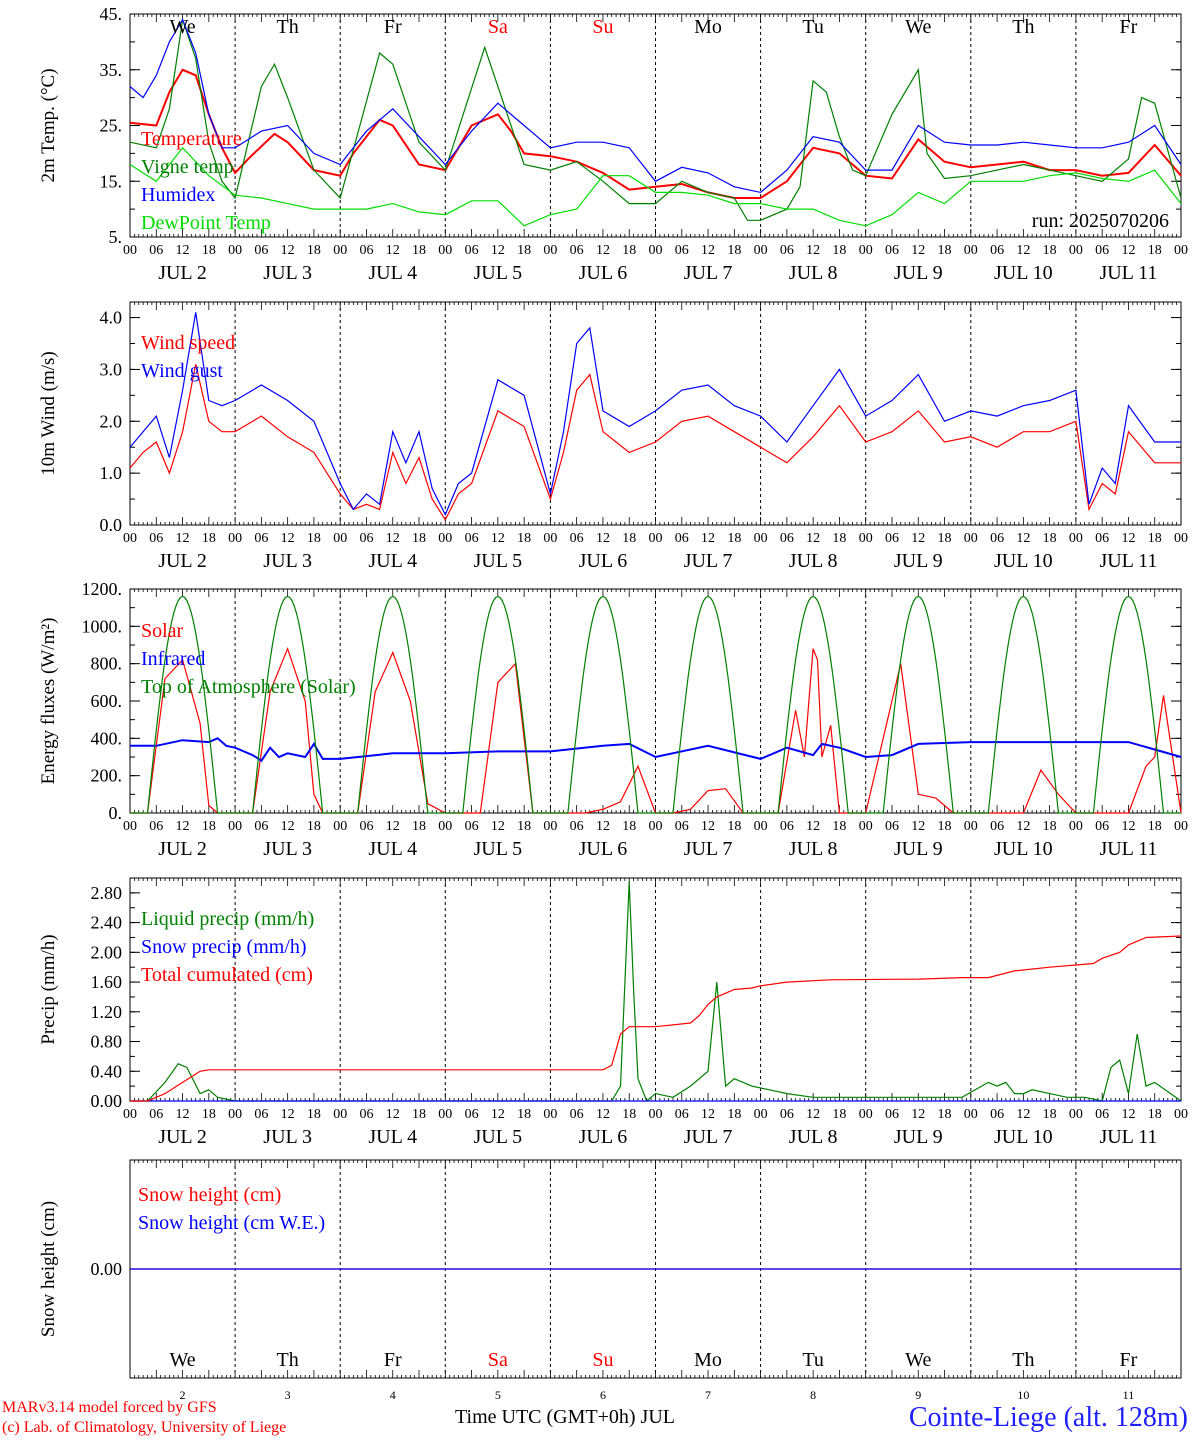  I want to click on wind-speed-line, so click(655, 443).